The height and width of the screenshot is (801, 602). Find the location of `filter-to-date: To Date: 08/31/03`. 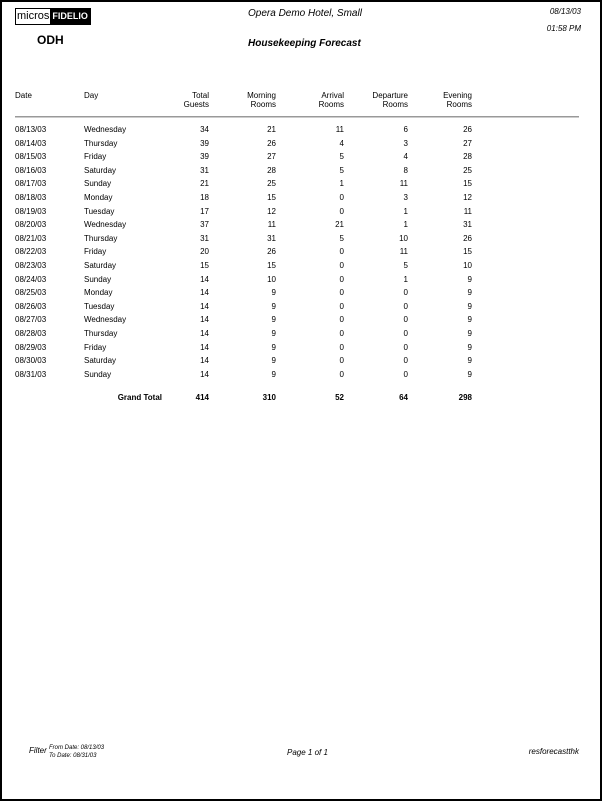

filter-to-date: To Date: 08/31/03 is located at coordinates (73, 756).